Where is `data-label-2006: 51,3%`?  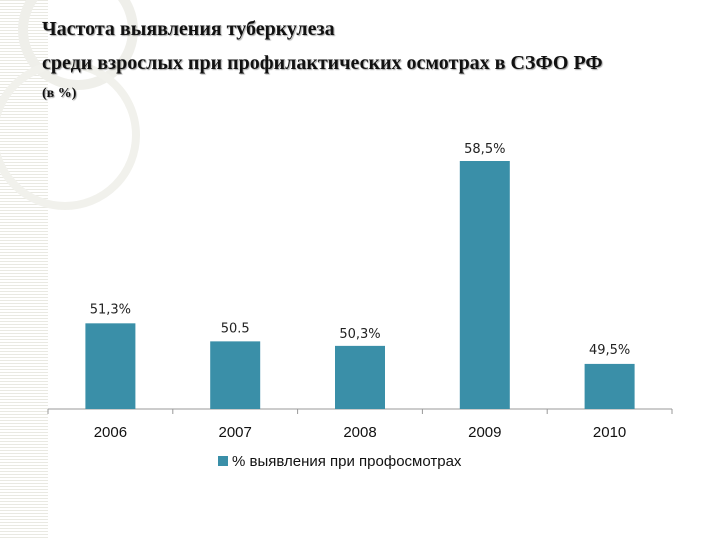
data-label-2006: 51,3% is located at coordinates (110, 309).